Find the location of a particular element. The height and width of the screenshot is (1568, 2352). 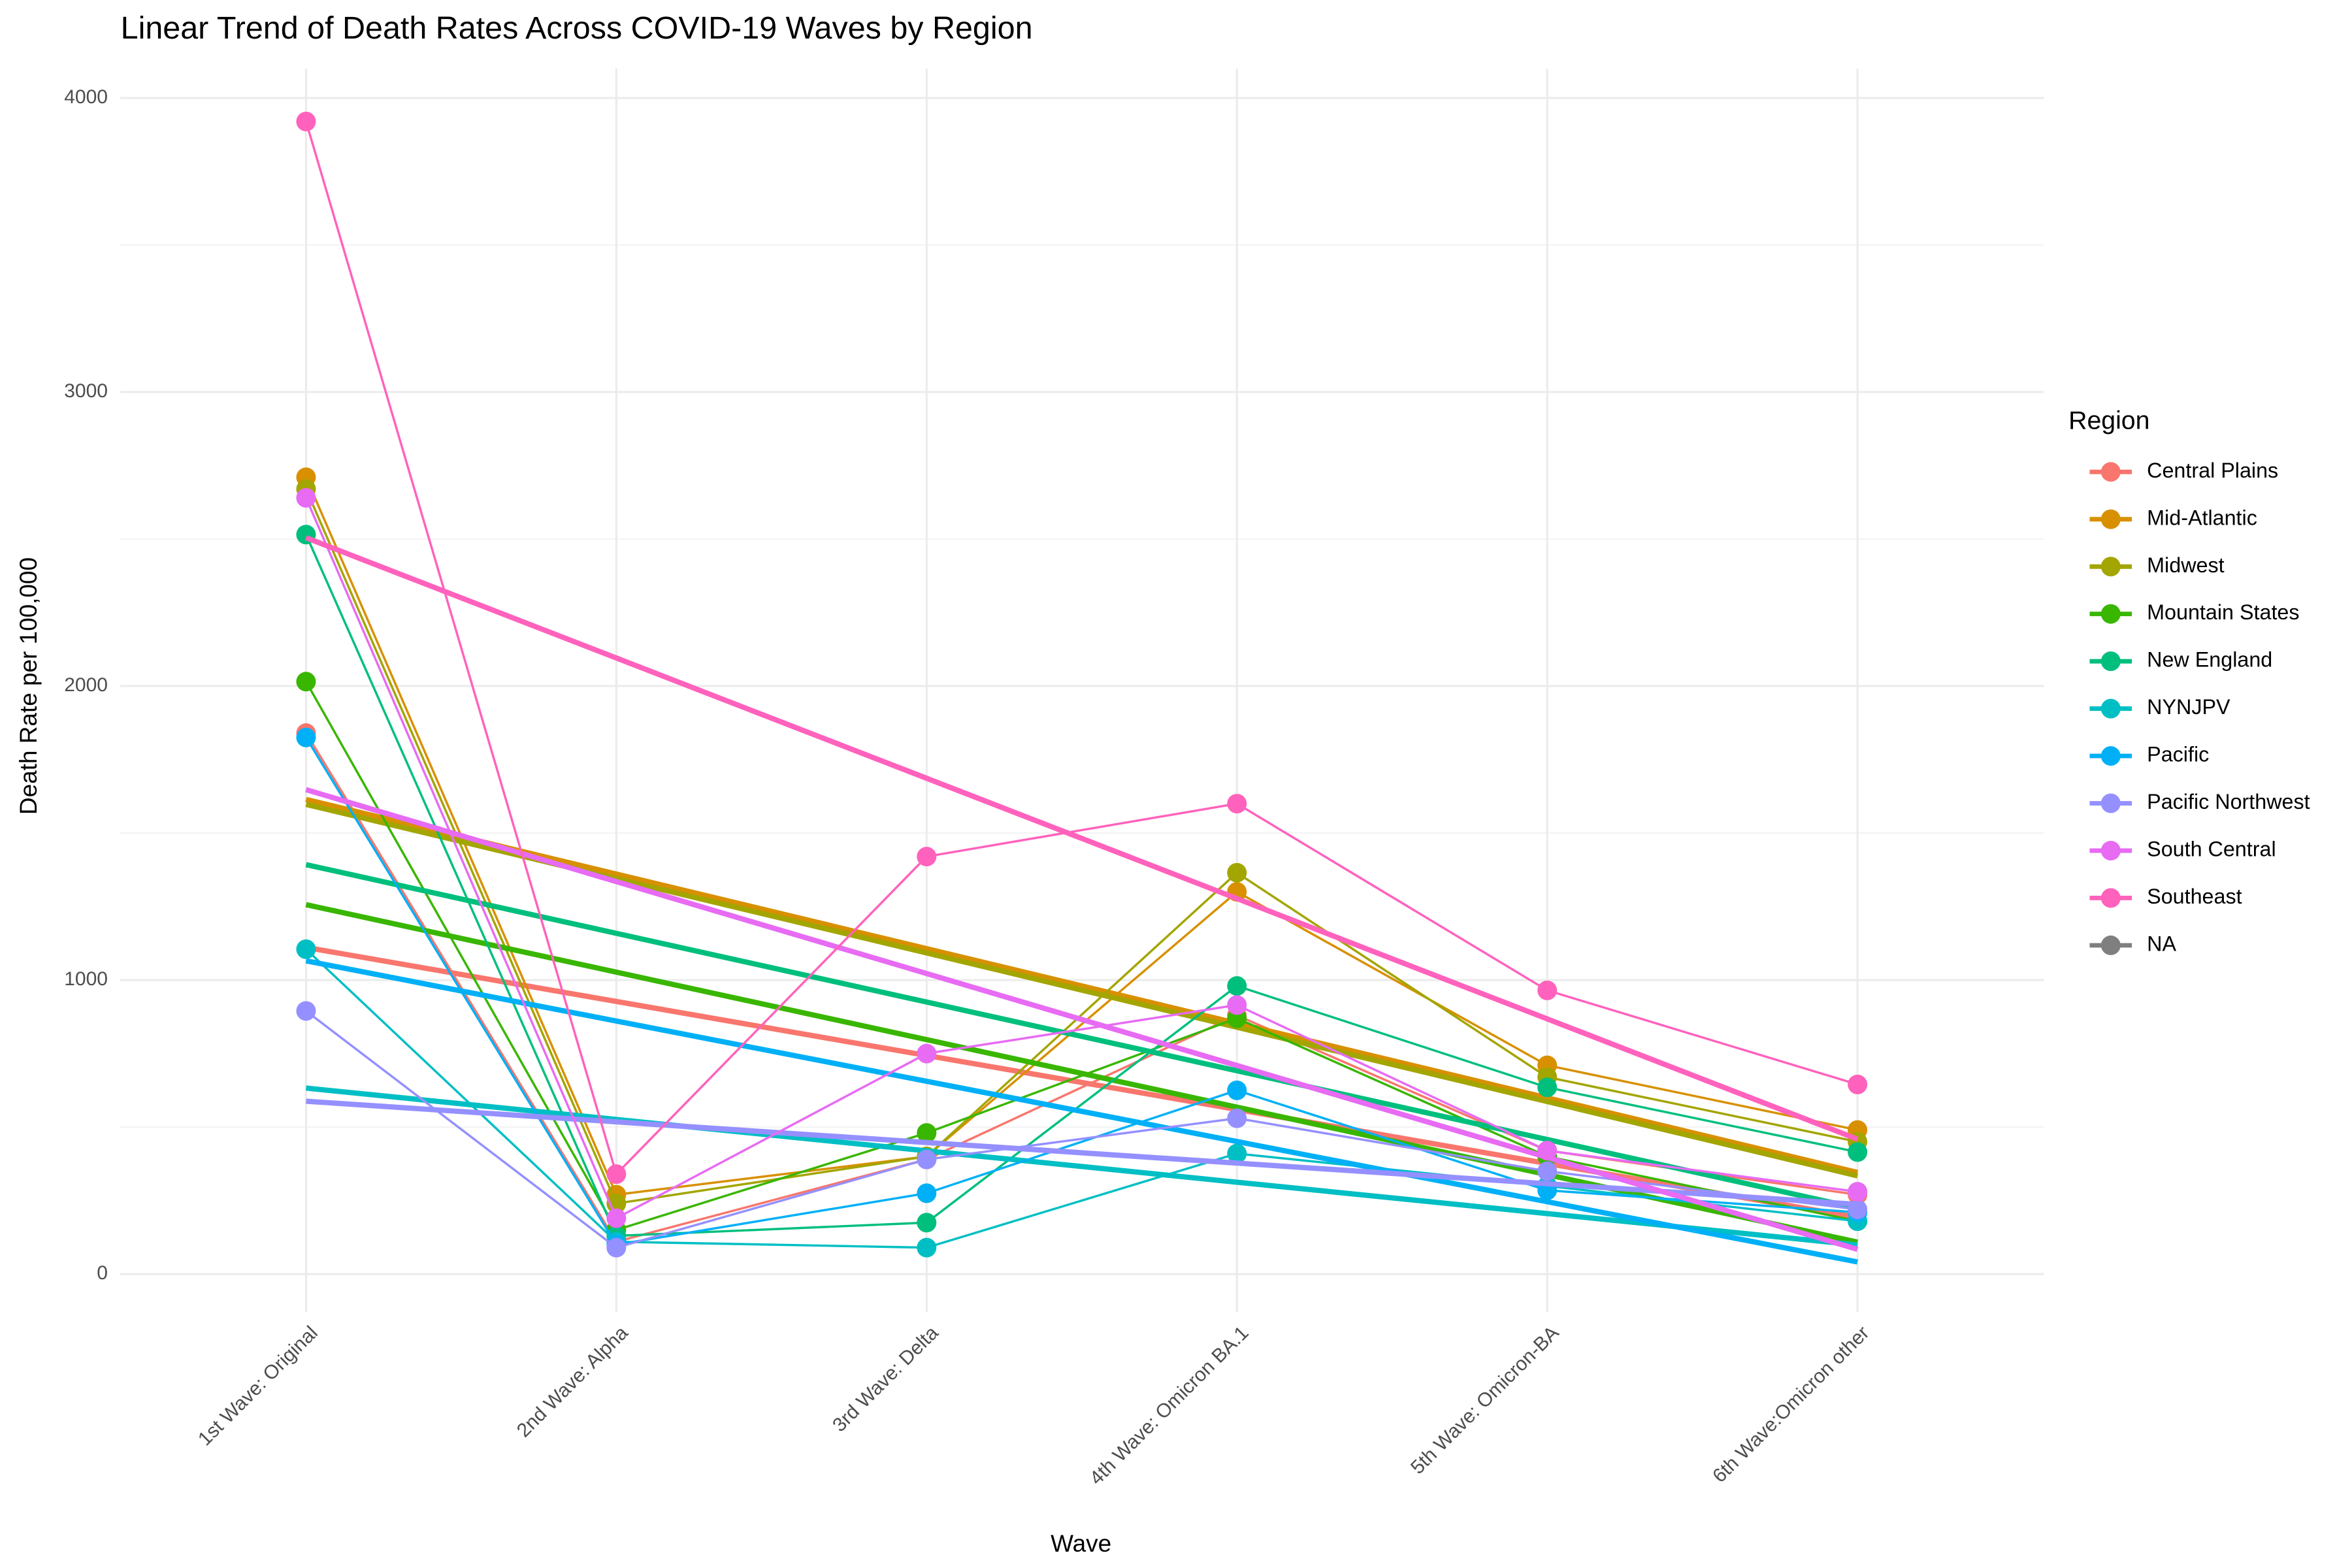

legend-label: NYNJPV is located at coordinates (2188, 707).